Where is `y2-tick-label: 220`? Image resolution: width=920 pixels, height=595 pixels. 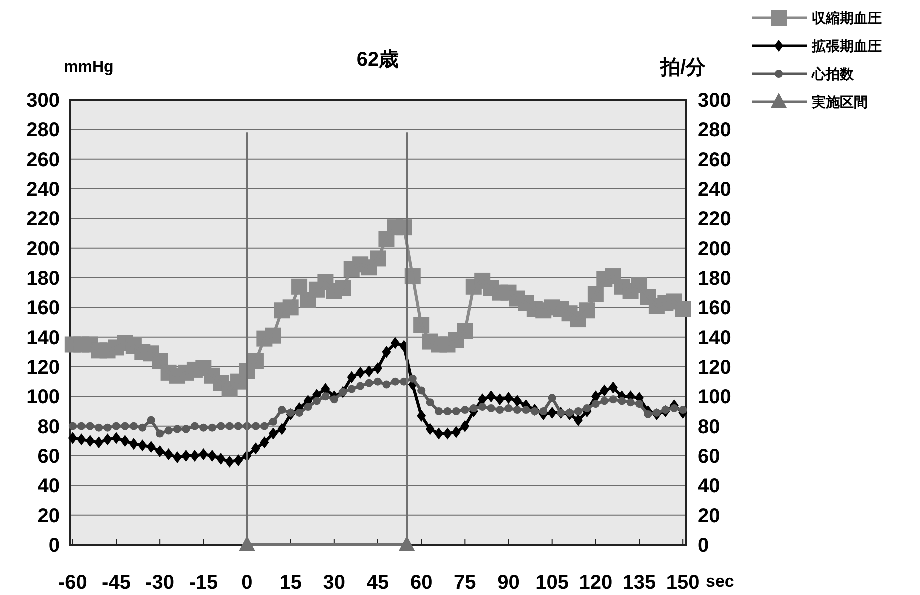 y2-tick-label: 220 is located at coordinates (715, 219).